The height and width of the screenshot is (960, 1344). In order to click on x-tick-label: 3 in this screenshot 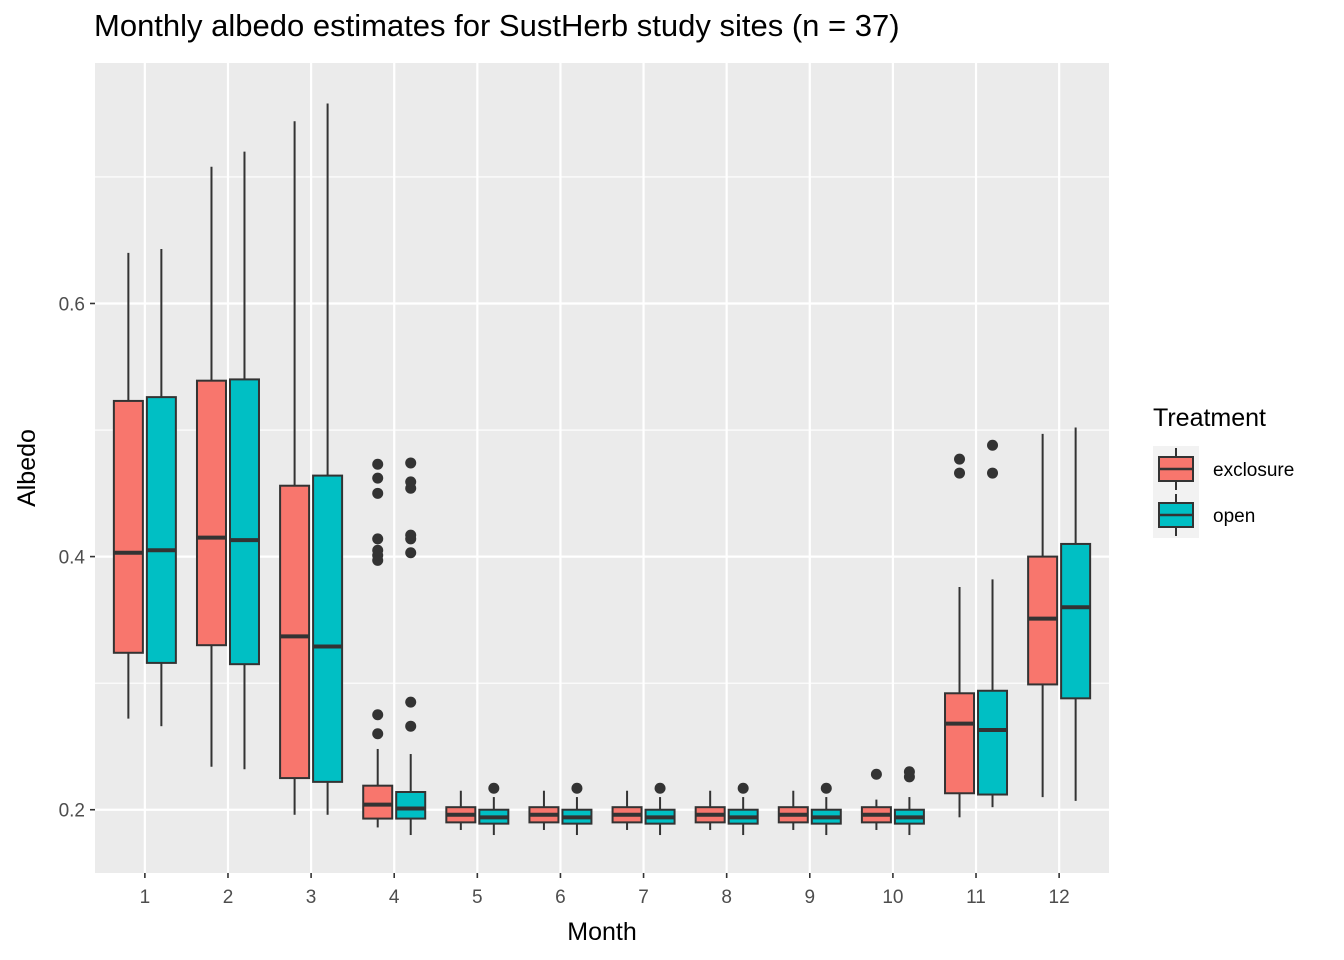, I will do `click(311, 897)`.